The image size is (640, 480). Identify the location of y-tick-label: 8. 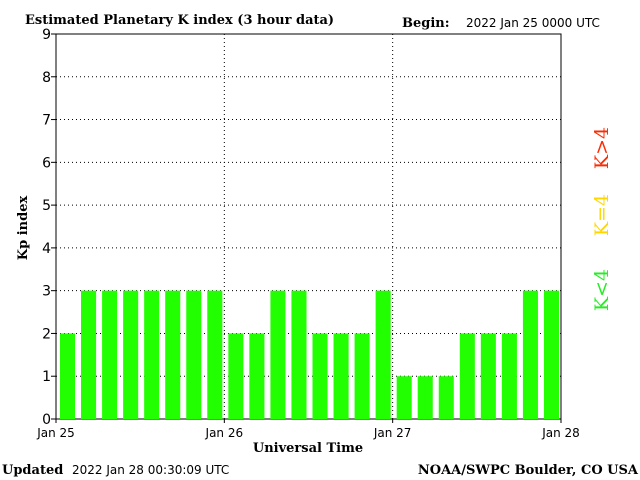
(46, 78).